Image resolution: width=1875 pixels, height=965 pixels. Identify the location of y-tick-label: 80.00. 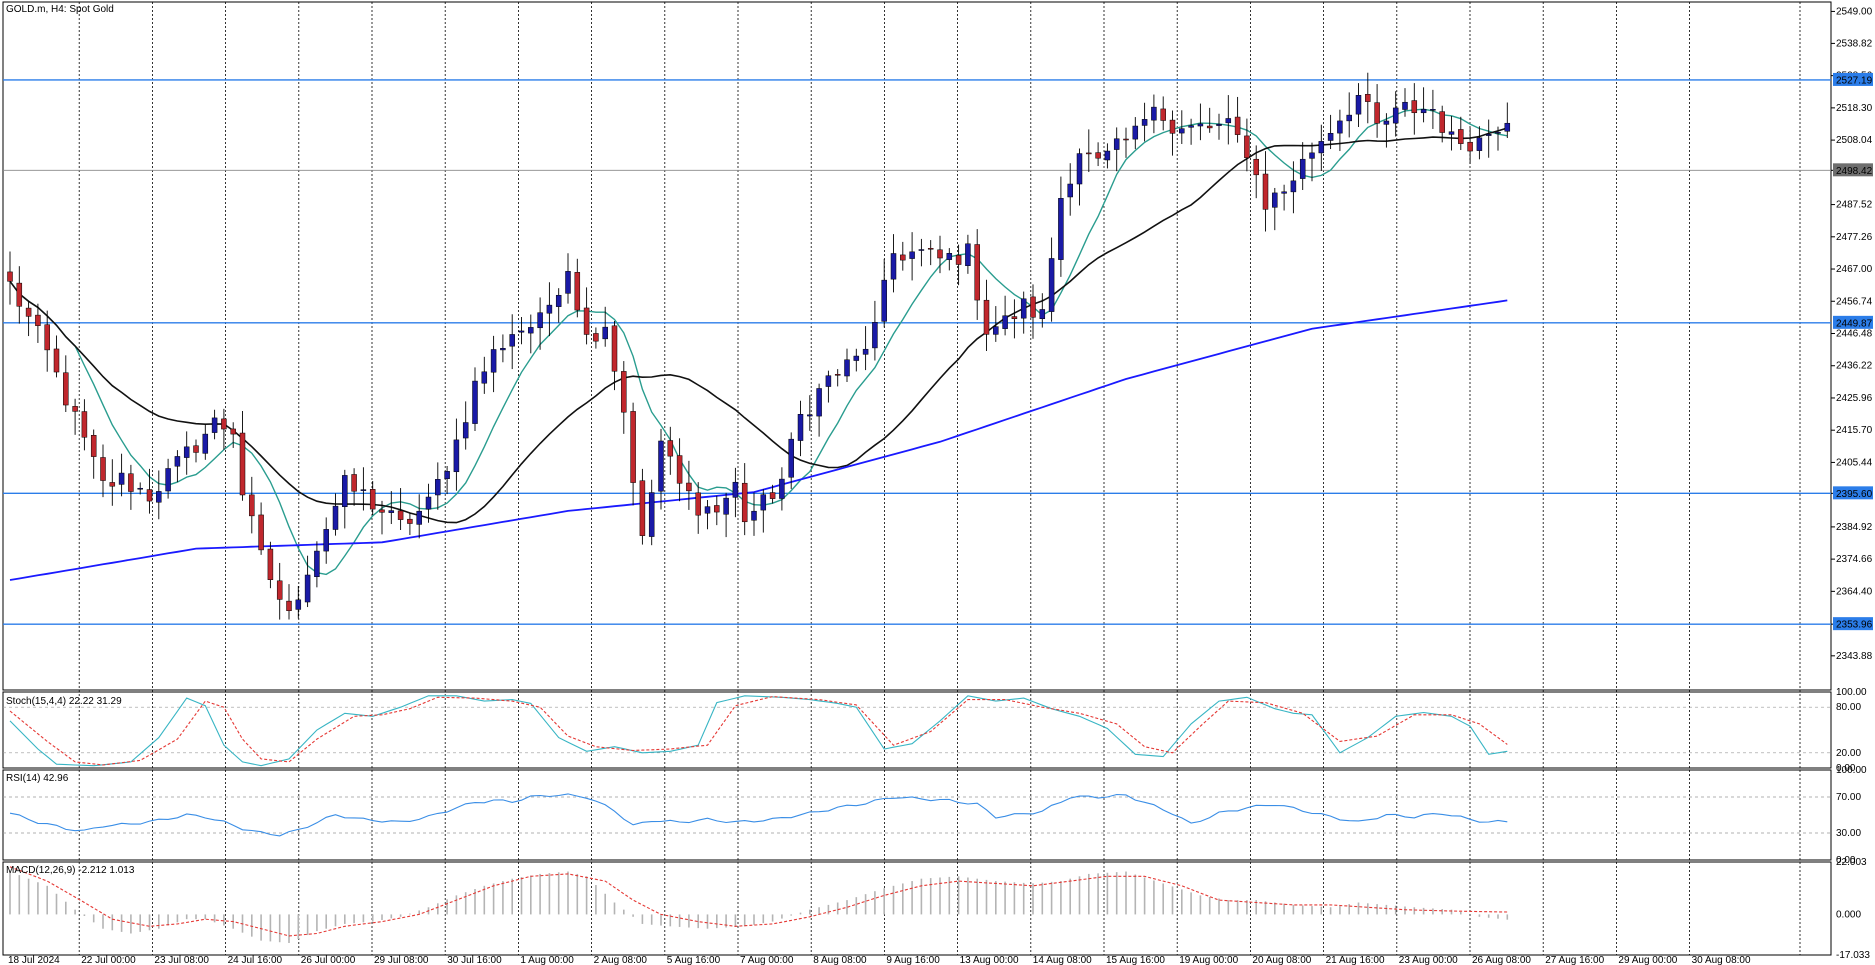
(1848, 707).